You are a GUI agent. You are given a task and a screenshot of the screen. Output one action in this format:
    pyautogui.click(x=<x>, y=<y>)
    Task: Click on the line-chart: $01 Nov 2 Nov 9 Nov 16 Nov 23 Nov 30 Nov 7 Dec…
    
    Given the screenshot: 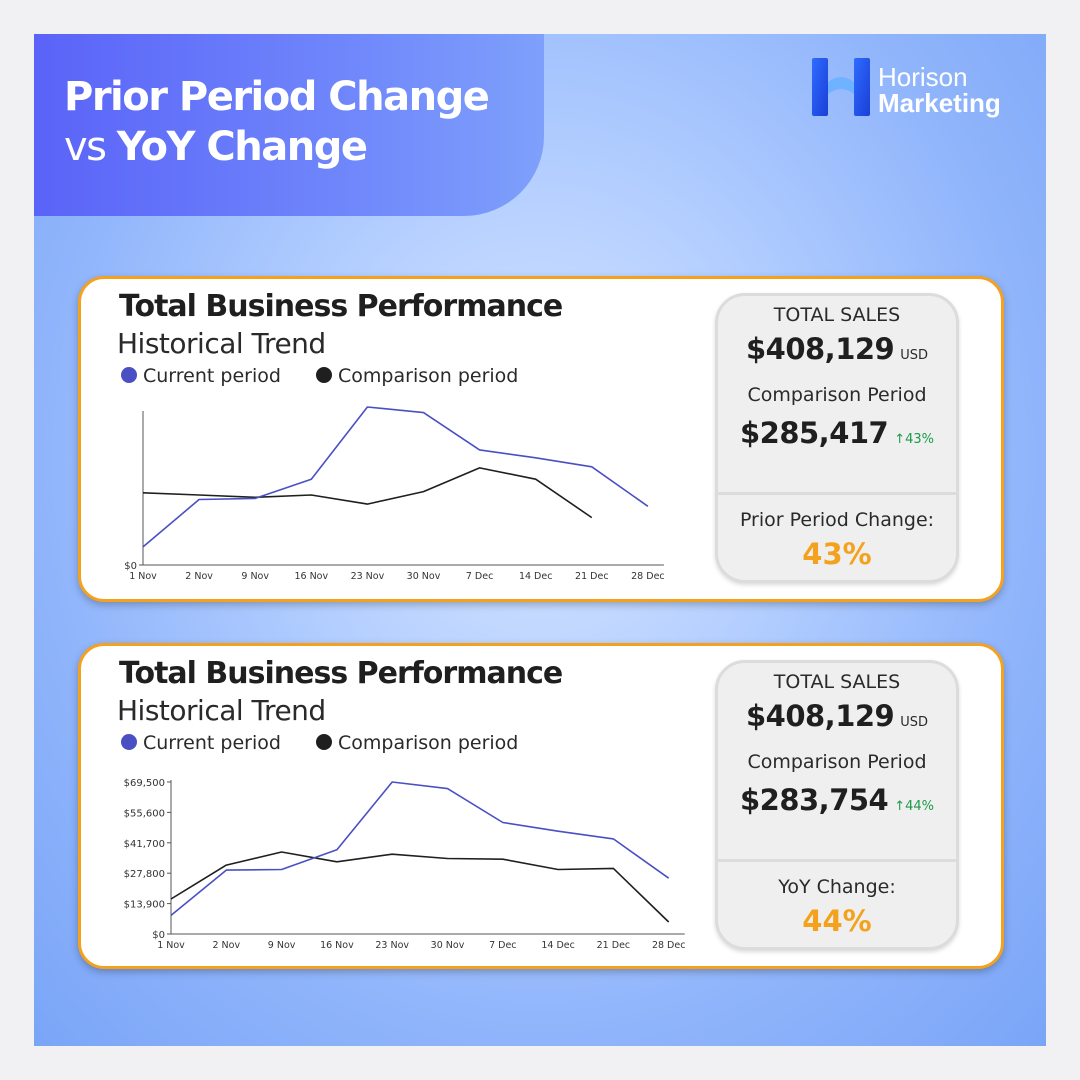 What is the action you would take?
    pyautogui.click(x=394, y=494)
    